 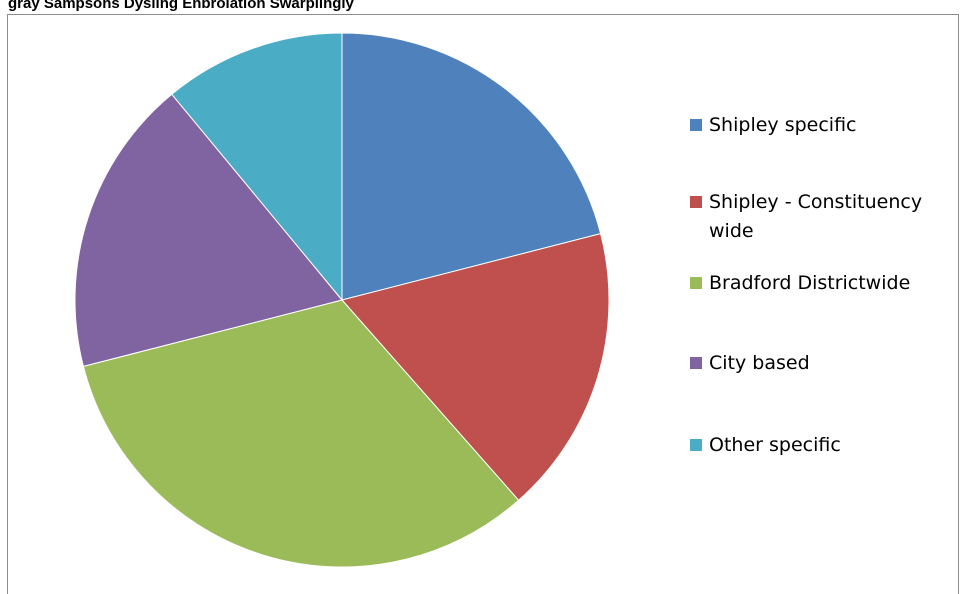 I want to click on legend-label: Shipley specific, so click(x=783, y=125).